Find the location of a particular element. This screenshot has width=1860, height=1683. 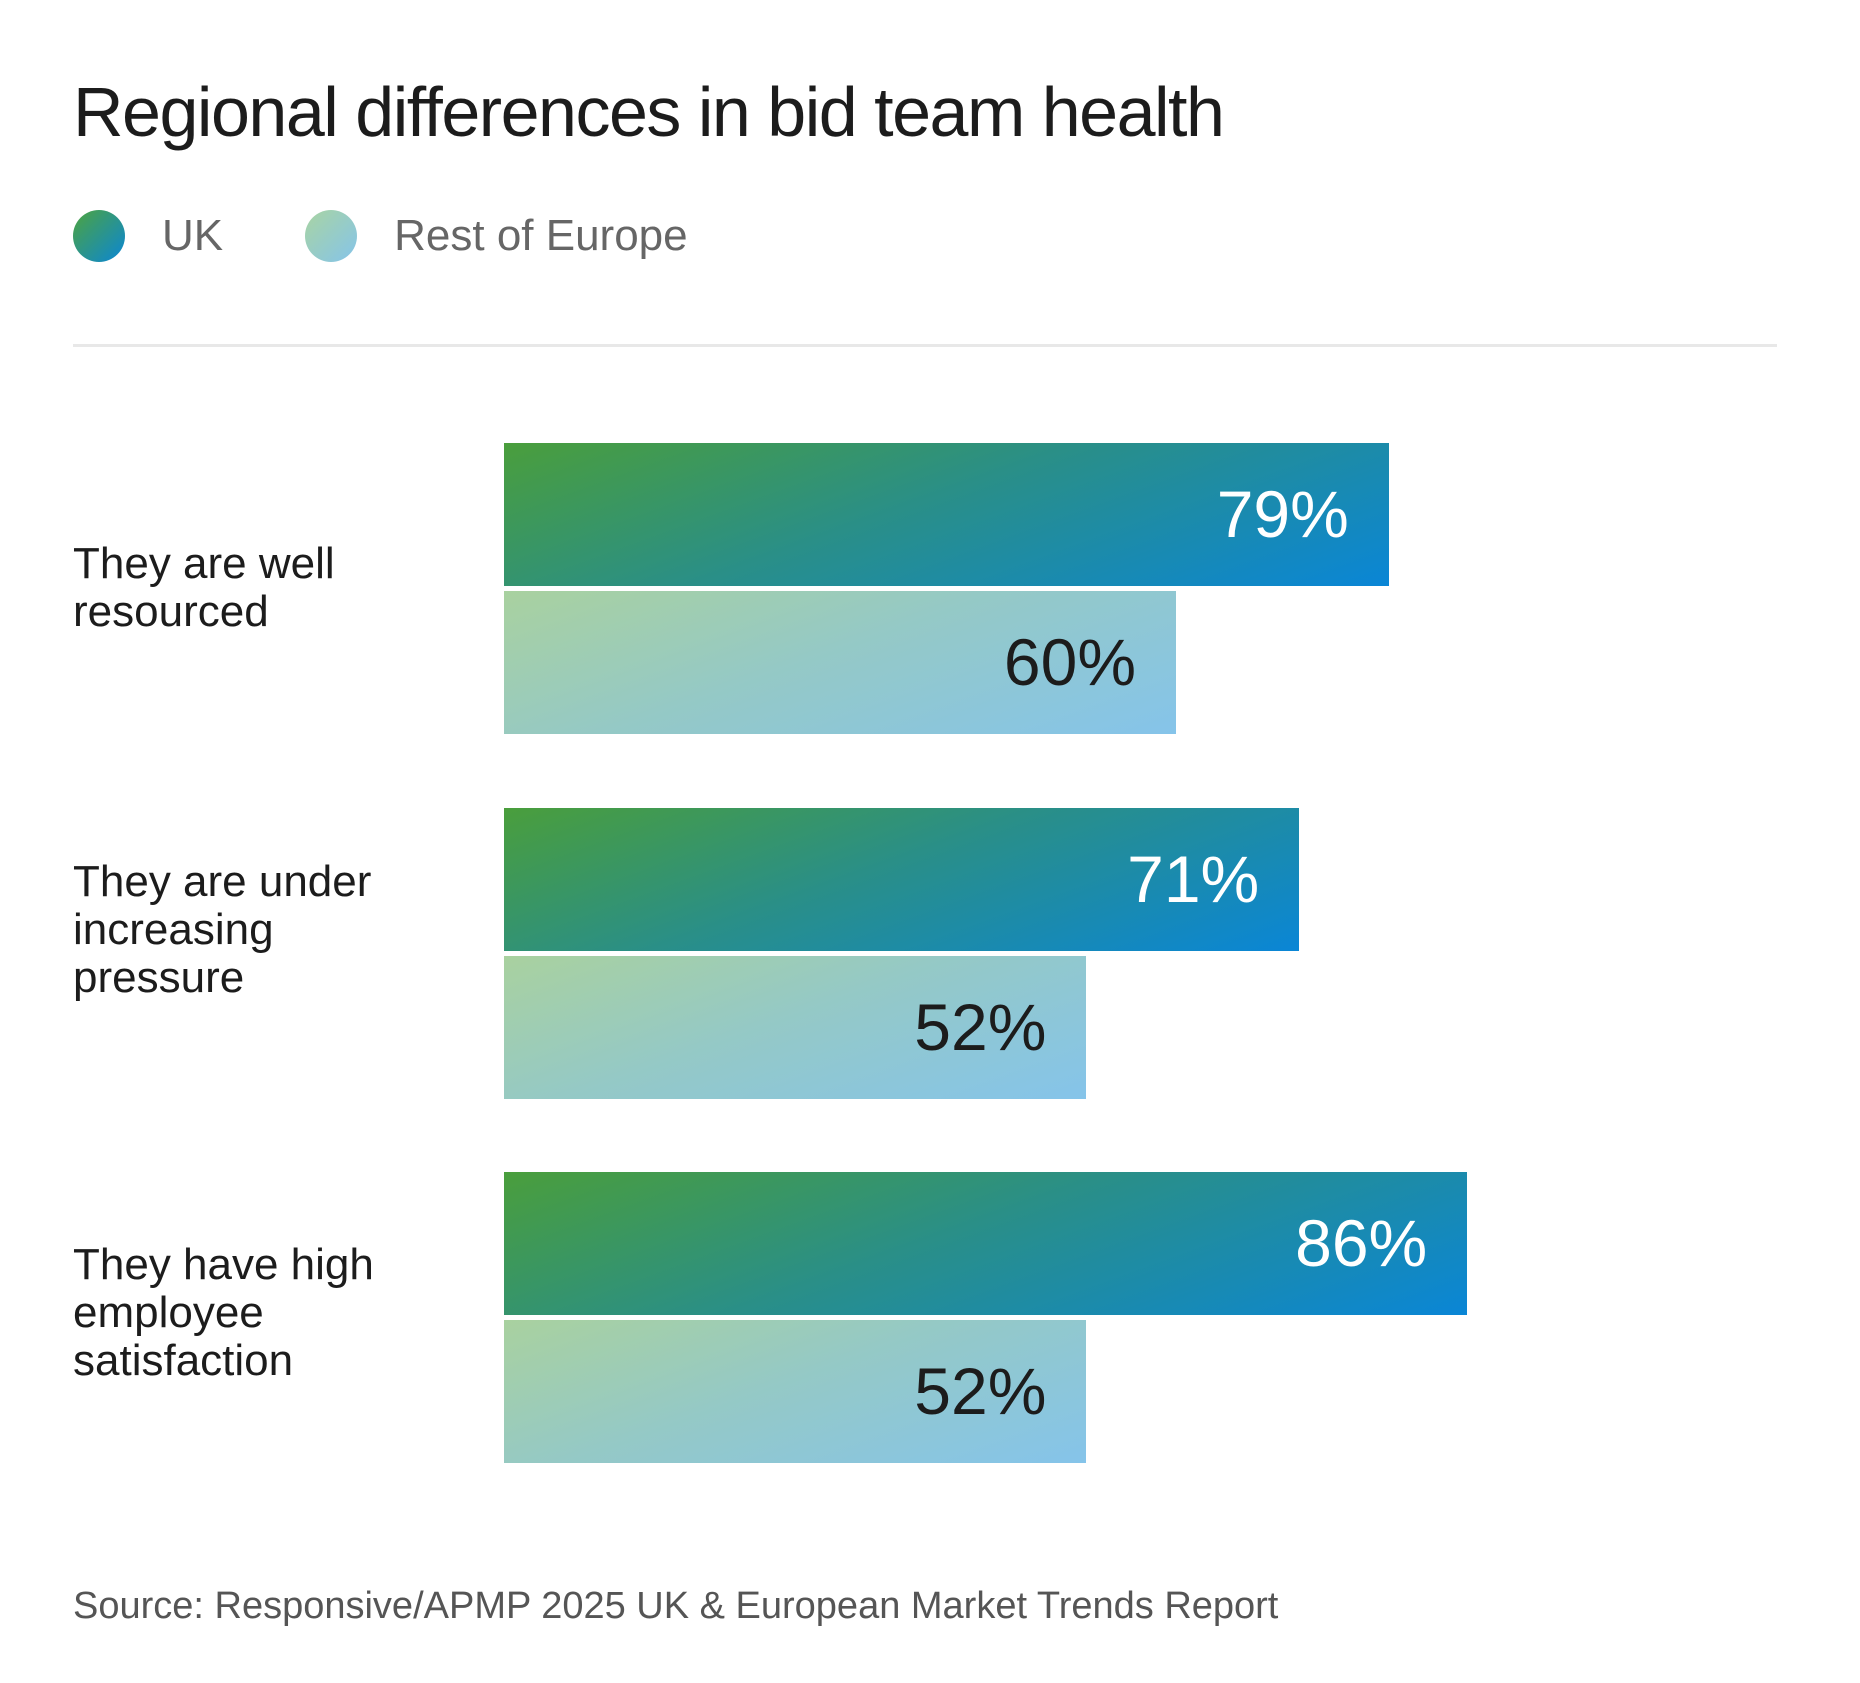

category-label: They are well resourced is located at coordinates (204, 587).